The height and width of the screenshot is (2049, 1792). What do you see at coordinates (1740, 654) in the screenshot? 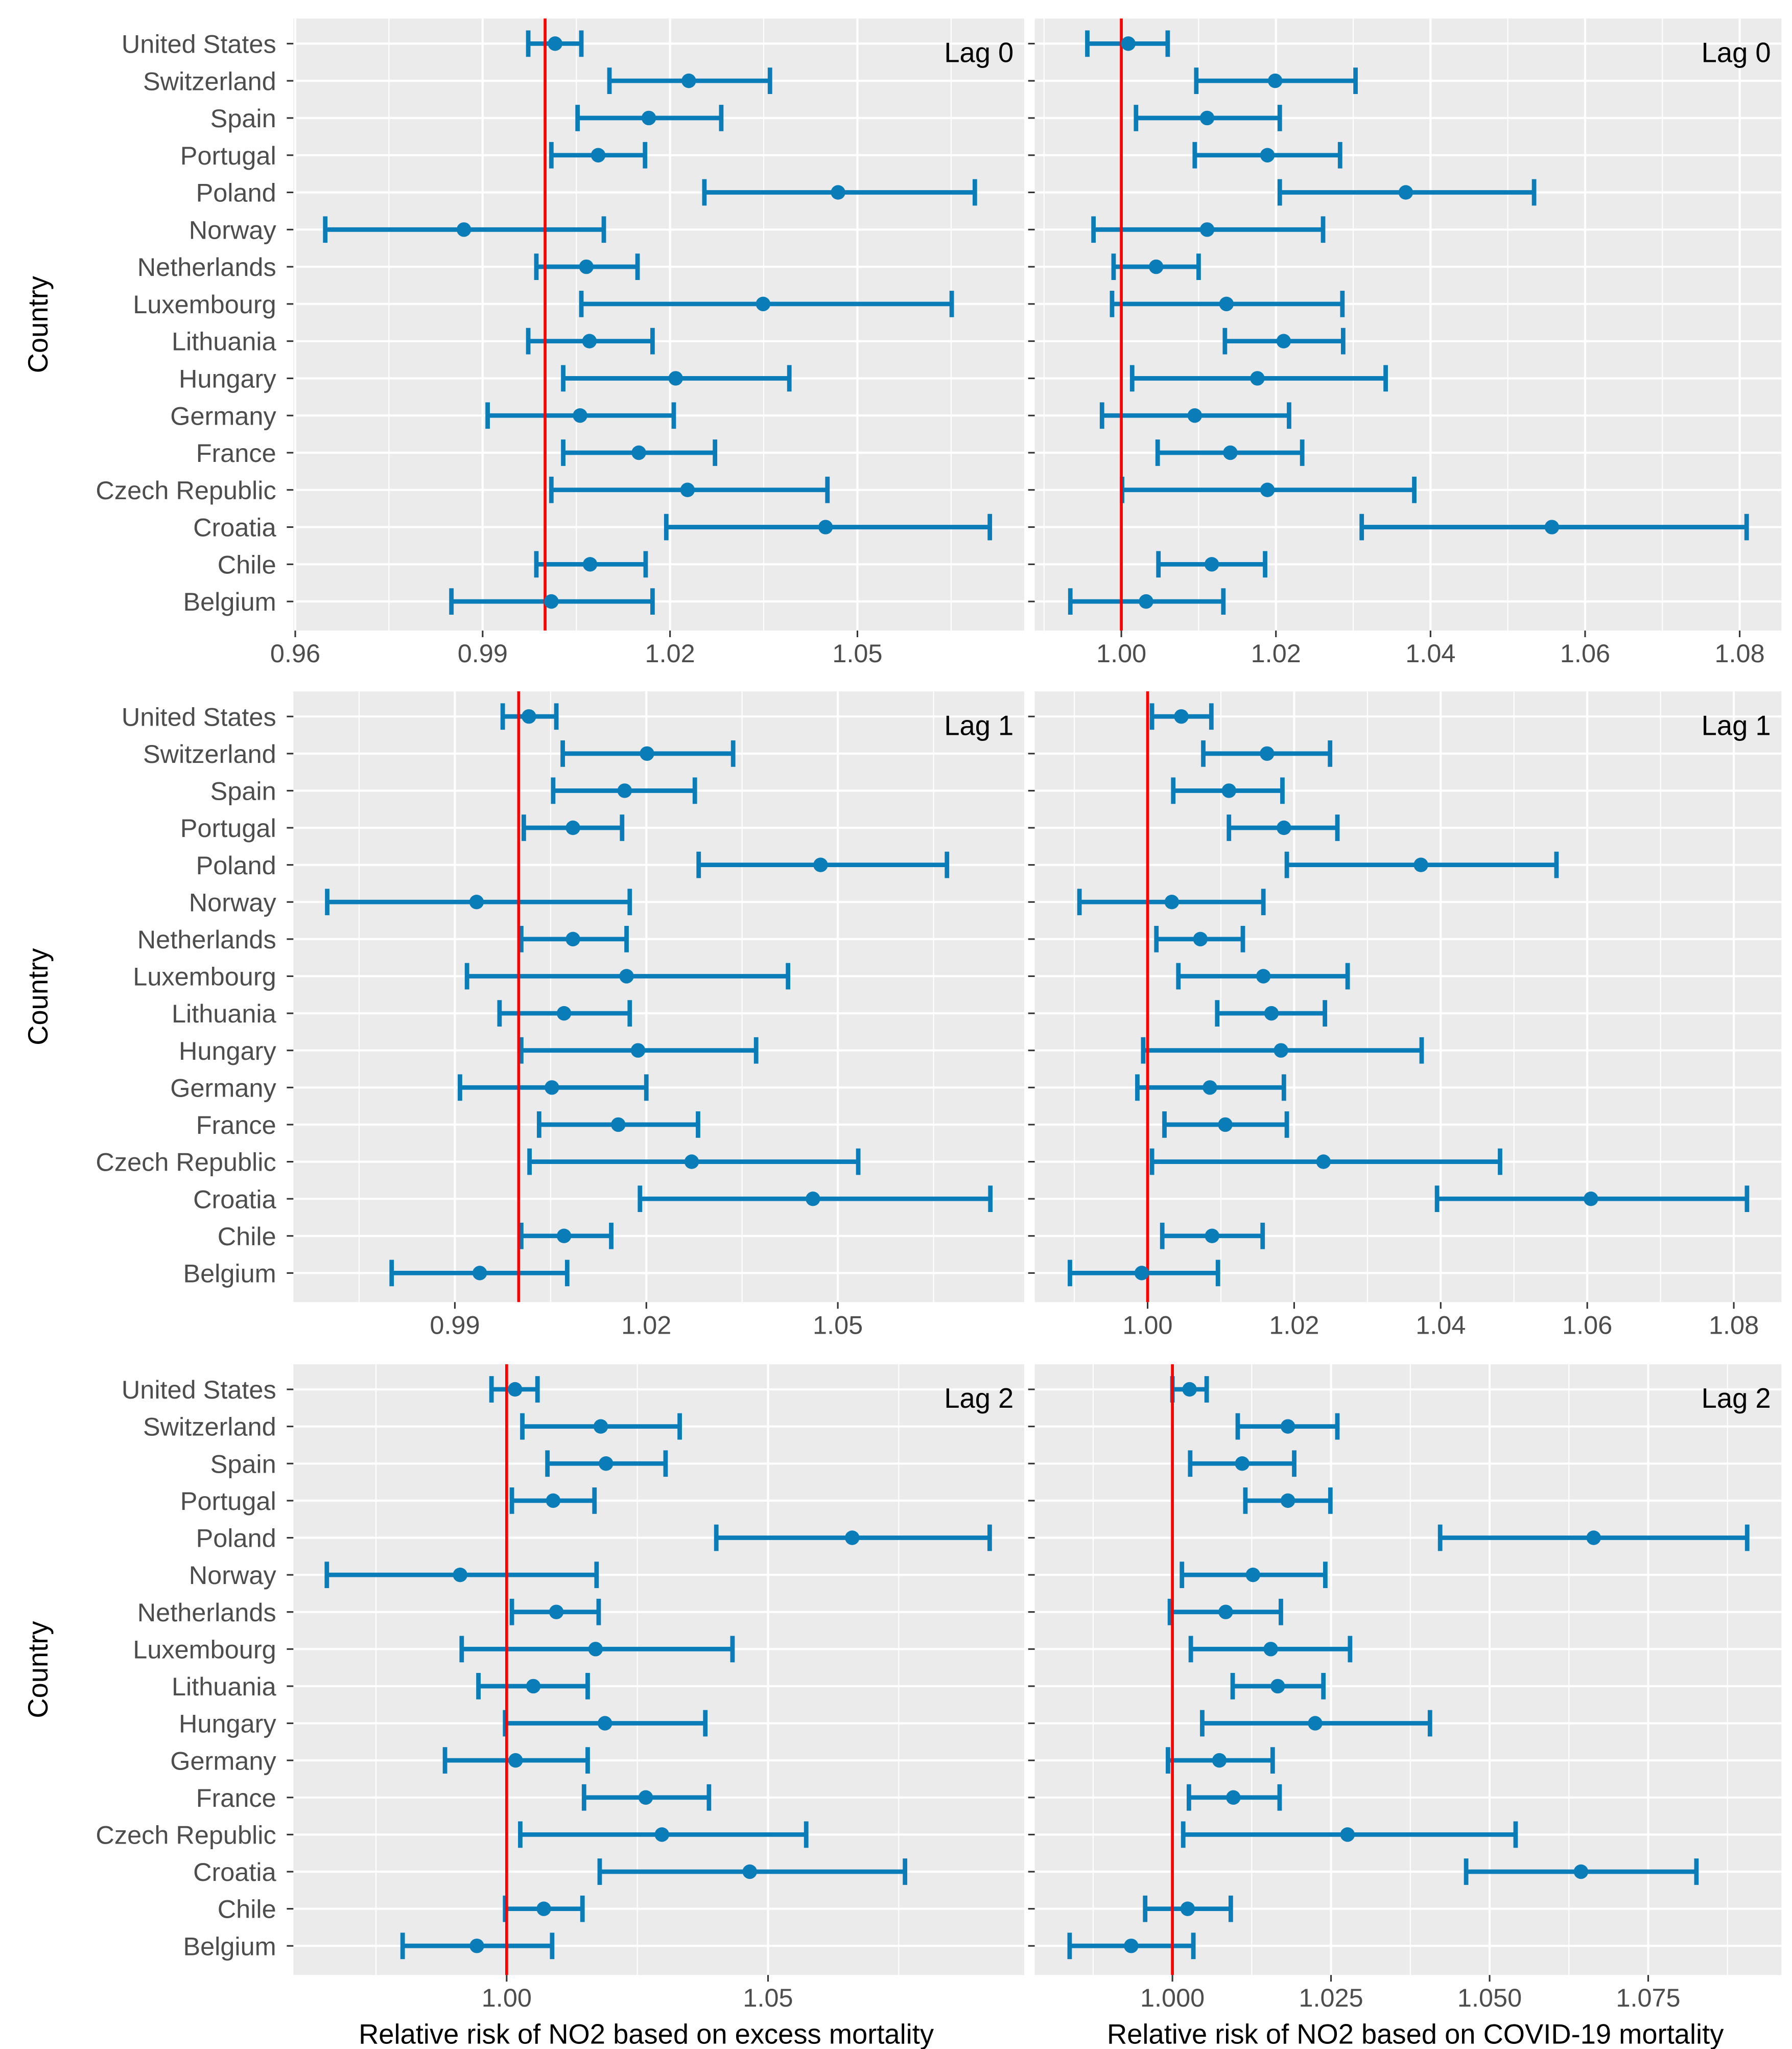
I see `x-tick-label: 1.08` at bounding box center [1740, 654].